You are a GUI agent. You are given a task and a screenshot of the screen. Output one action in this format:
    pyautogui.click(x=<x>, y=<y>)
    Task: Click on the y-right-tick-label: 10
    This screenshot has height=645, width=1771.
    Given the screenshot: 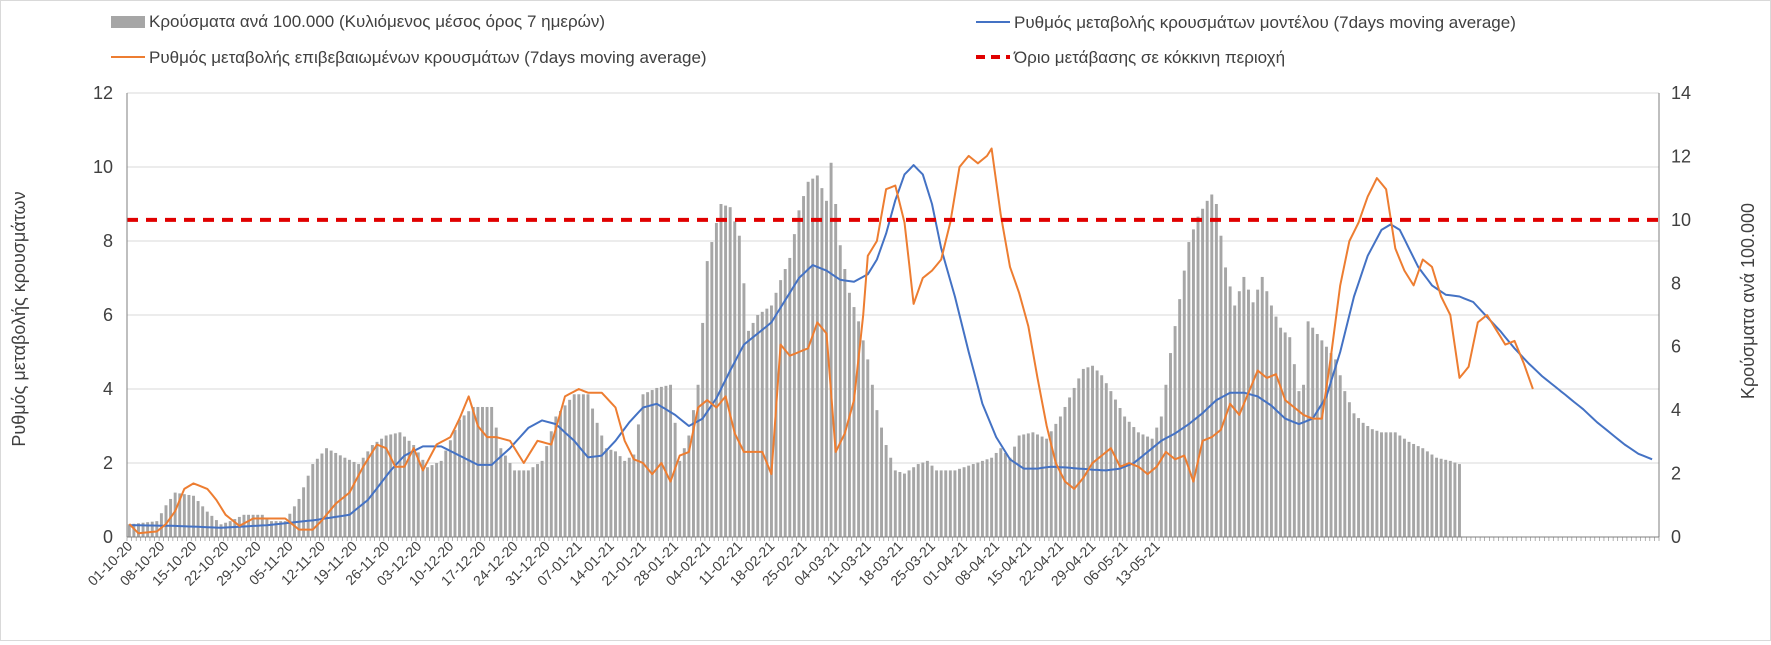 What is the action you would take?
    pyautogui.click(x=1681, y=220)
    